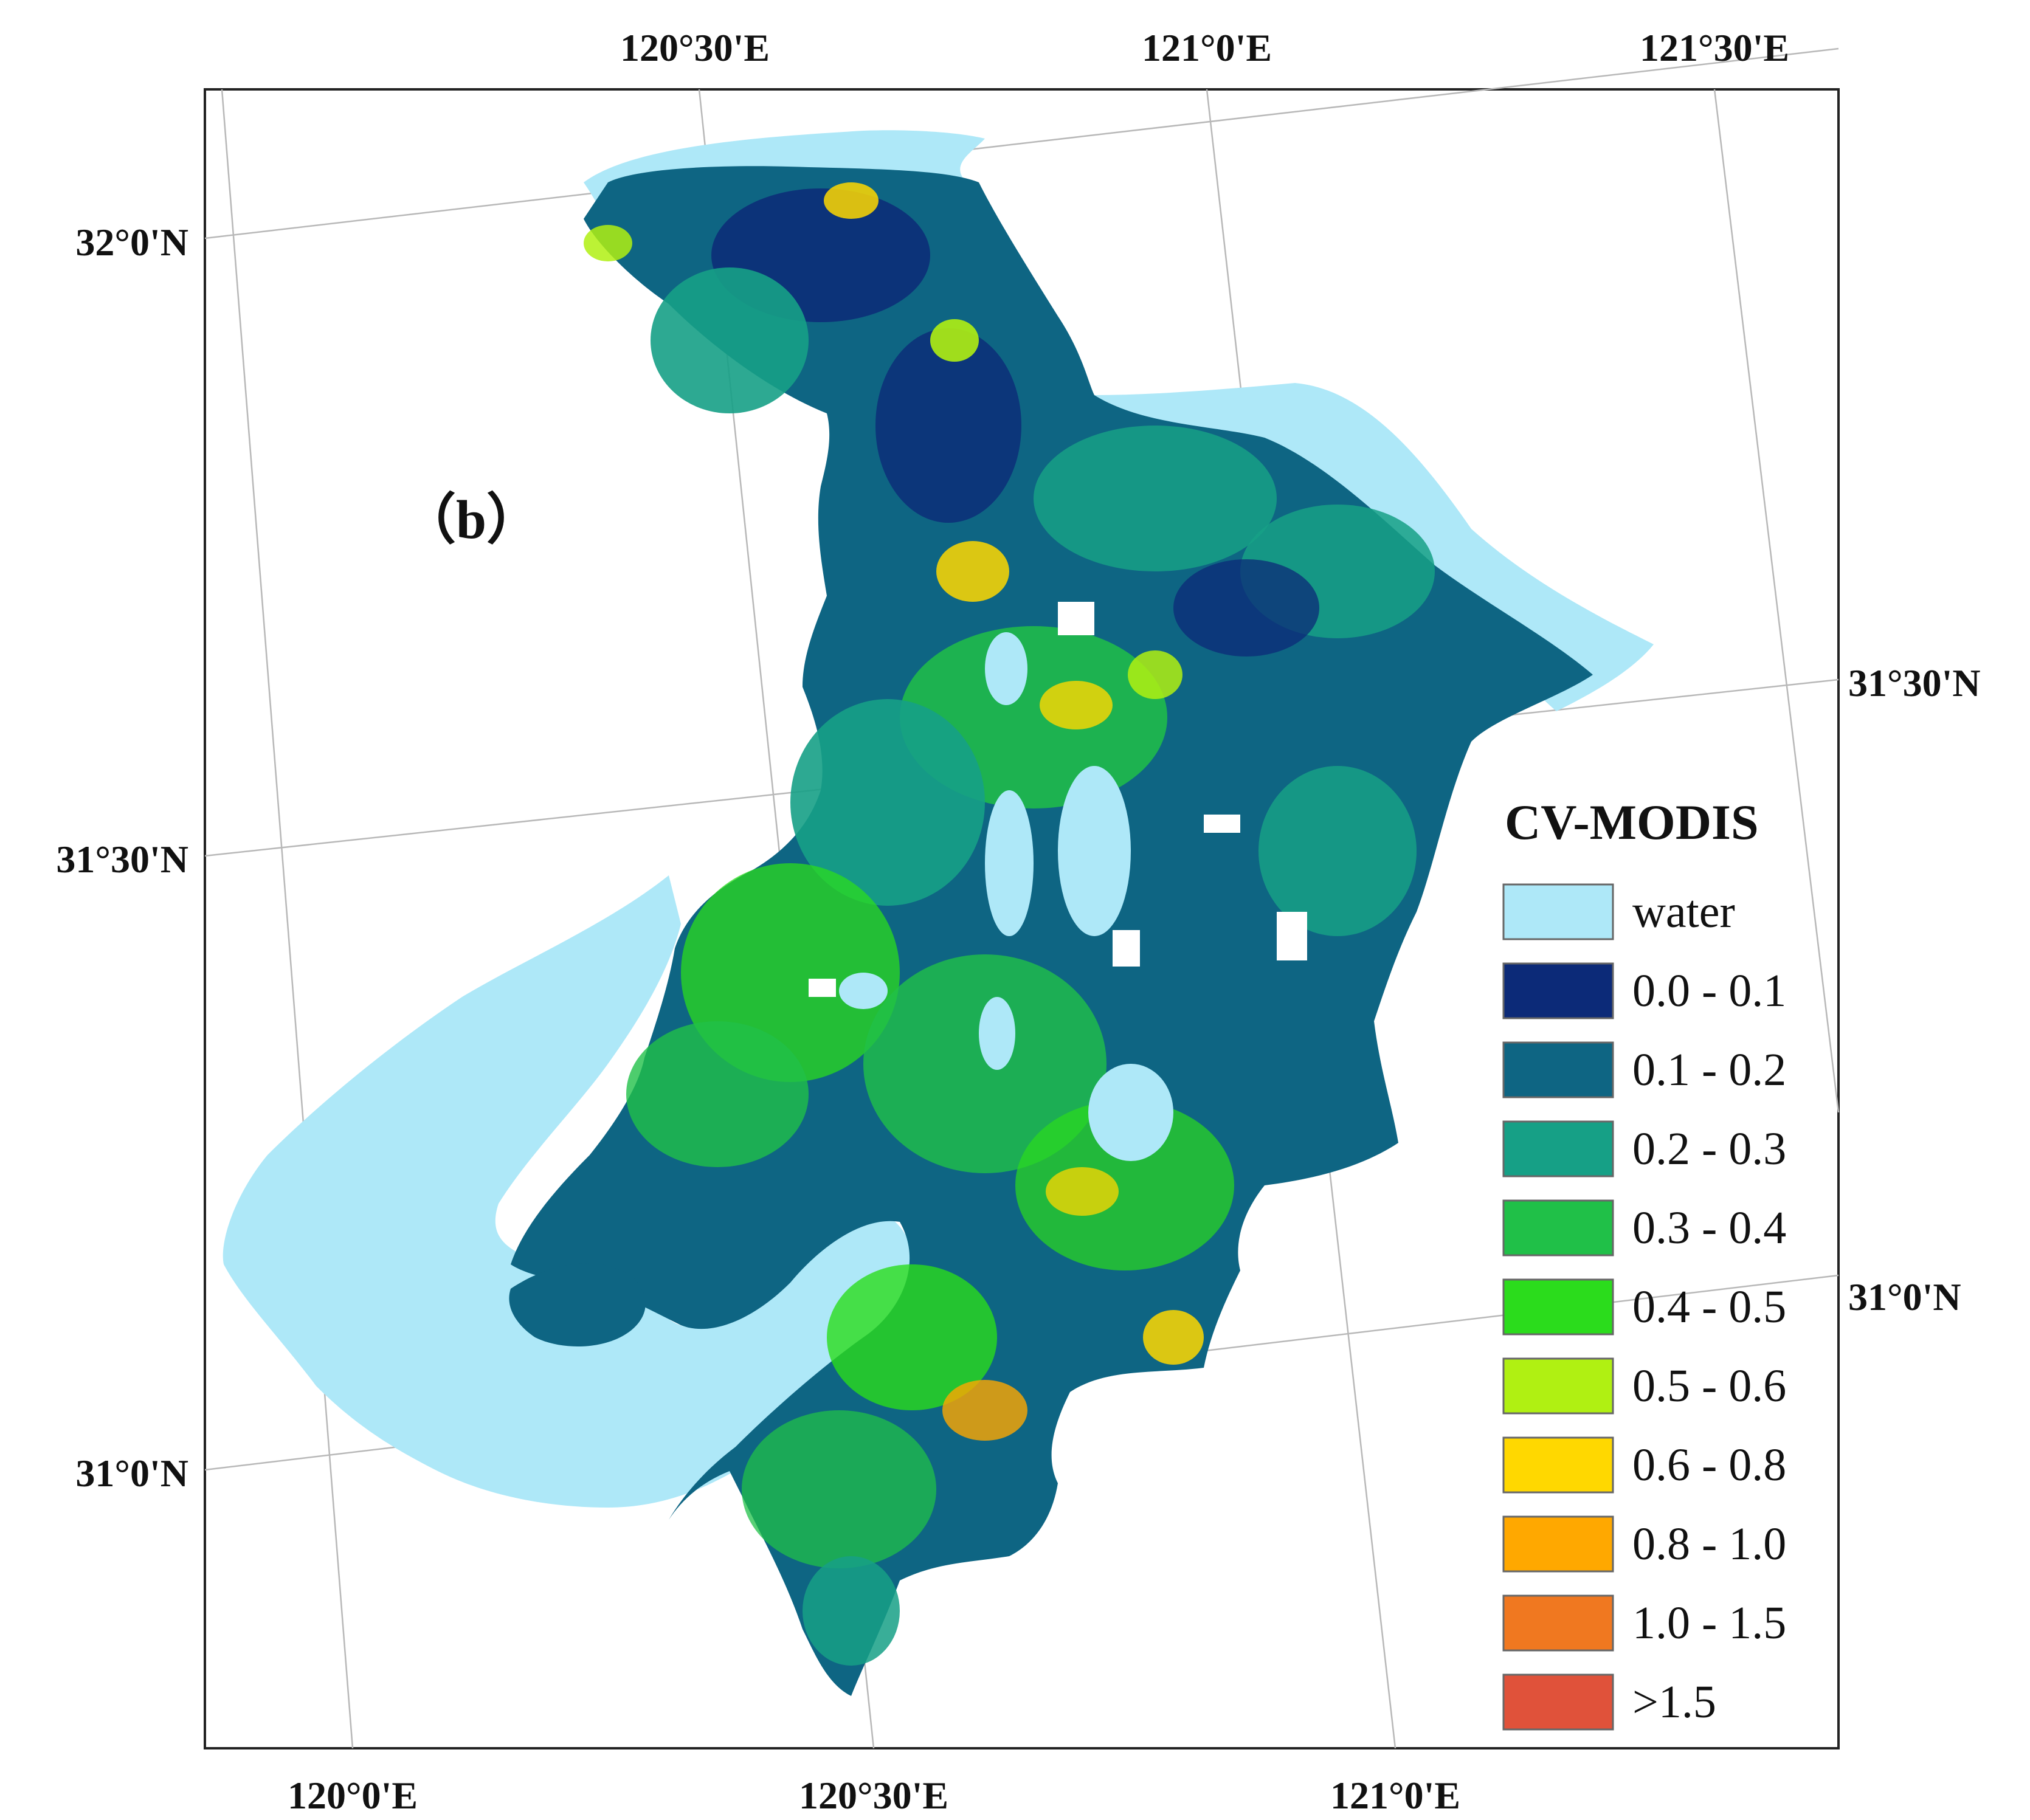  Describe the element at coordinates (1632, 822) in the screenshot. I see `legend-title: CV-MODIS` at that location.